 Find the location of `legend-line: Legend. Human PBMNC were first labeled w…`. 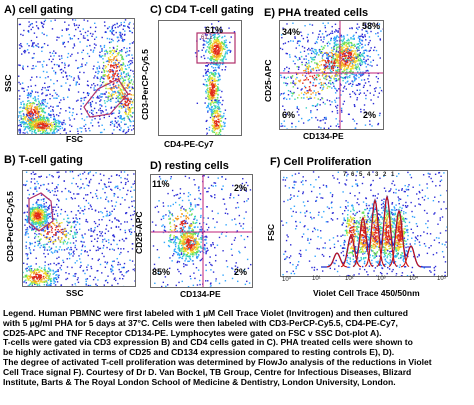

legend-line: Legend. Human PBMNC were first labeled w… is located at coordinates (205, 313).